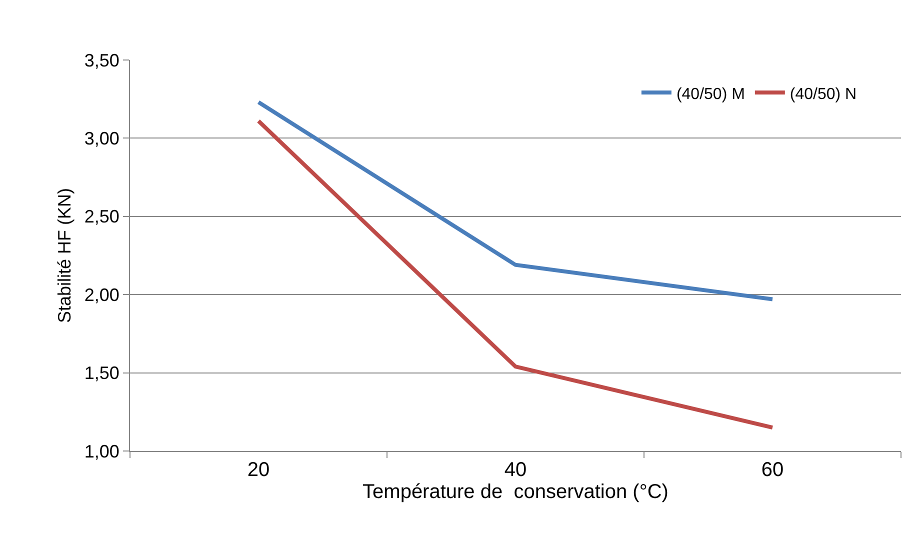  I want to click on x-tick-label: 60, so click(772, 470).